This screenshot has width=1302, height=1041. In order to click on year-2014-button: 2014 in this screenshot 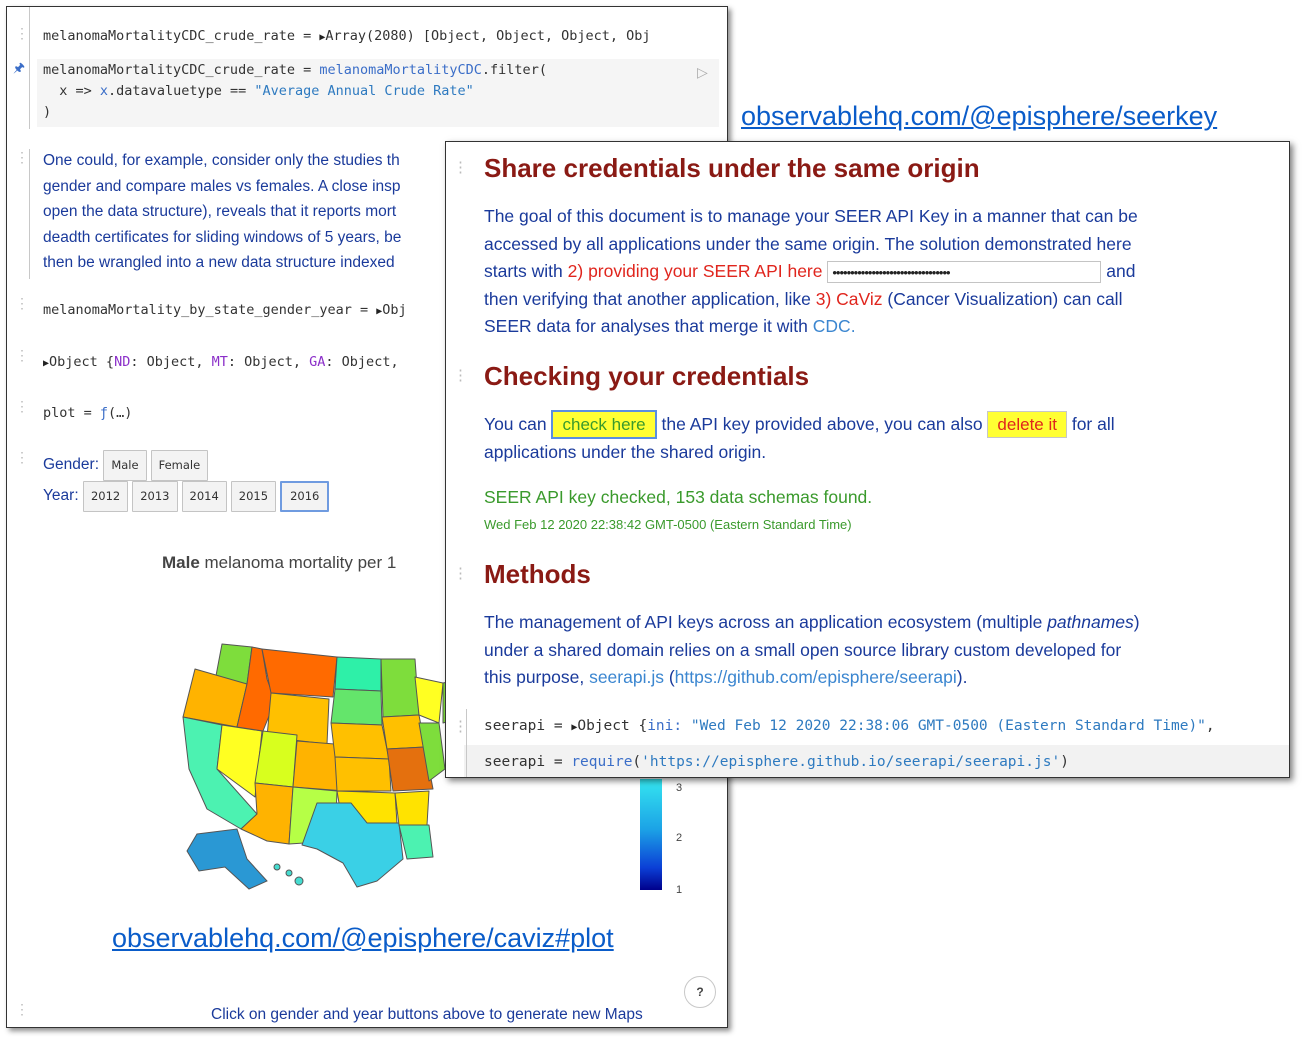, I will do `click(204, 496)`.